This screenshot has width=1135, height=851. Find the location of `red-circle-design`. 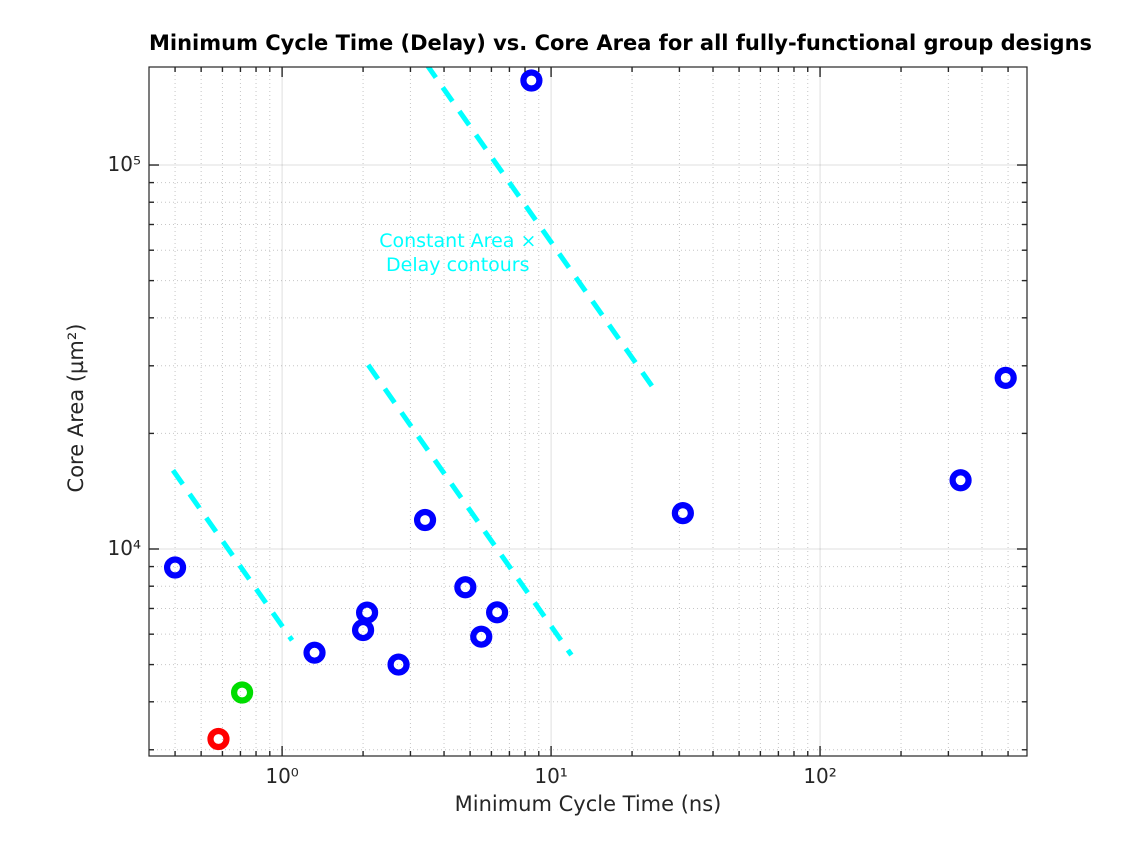

red-circle-design is located at coordinates (218, 739).